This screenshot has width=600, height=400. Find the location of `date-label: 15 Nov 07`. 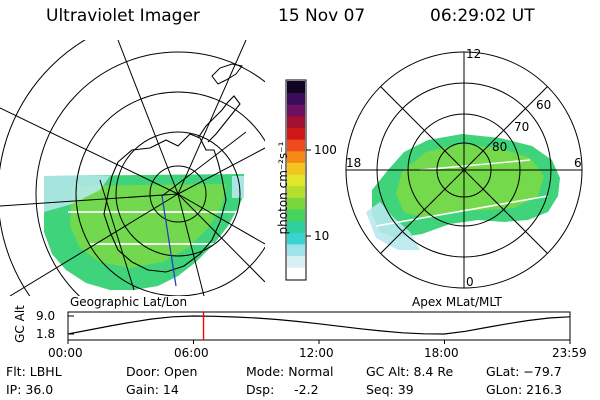

date-label: 15 Nov 07 is located at coordinates (322, 16).